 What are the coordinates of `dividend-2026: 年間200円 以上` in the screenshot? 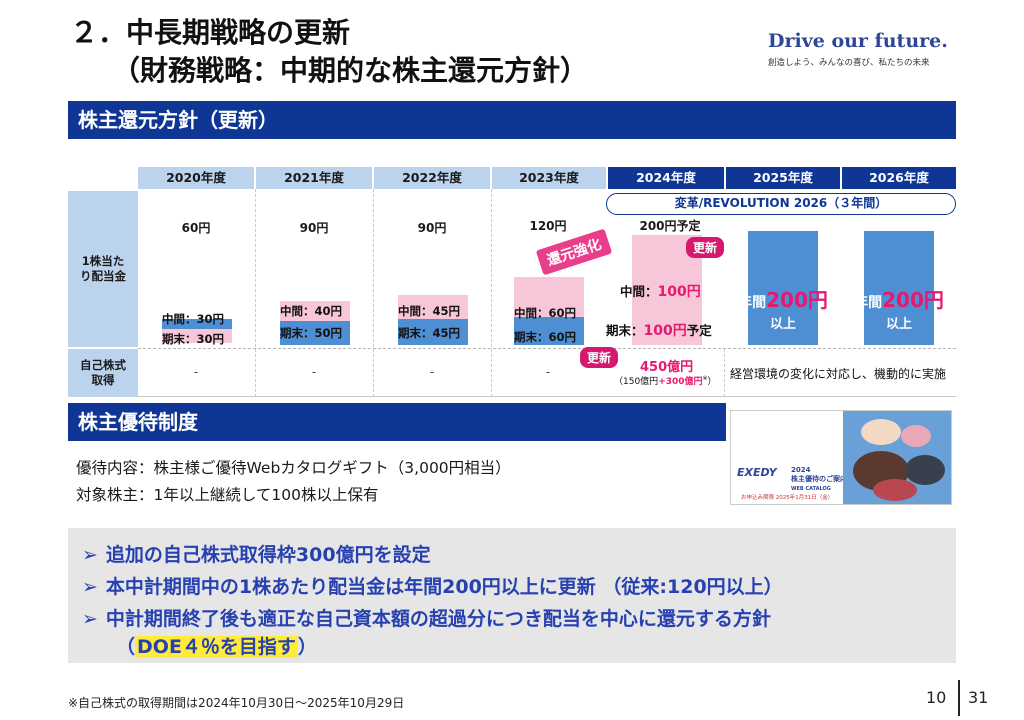 It's located at (899, 310).